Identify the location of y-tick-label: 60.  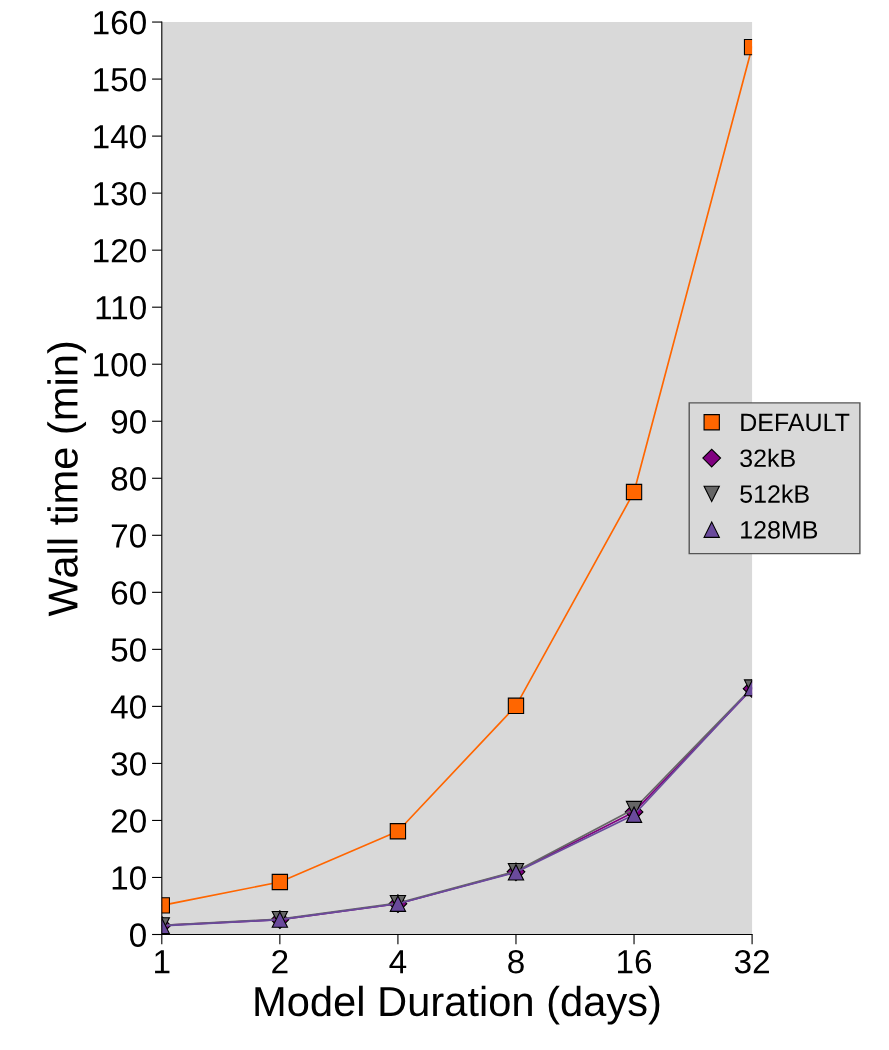
(128, 593).